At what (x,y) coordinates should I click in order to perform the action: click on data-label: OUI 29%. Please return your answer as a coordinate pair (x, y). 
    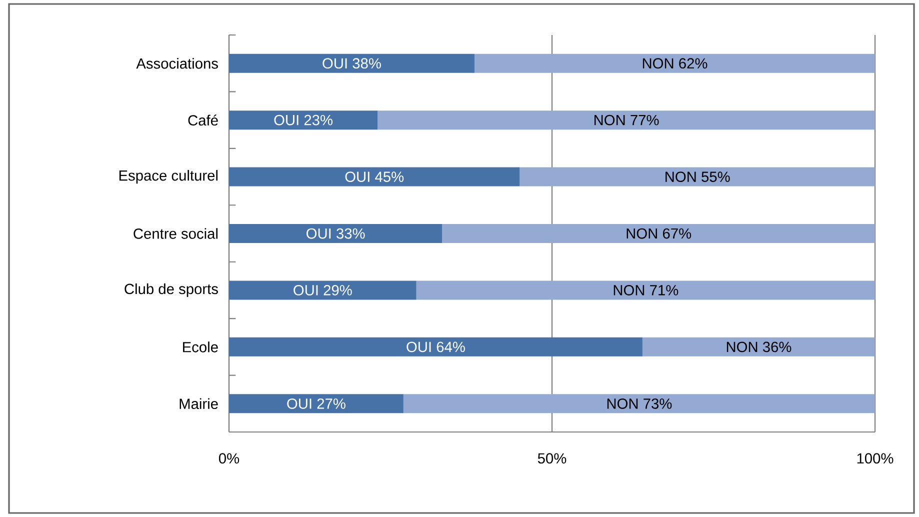
    Looking at the image, I should click on (323, 290).